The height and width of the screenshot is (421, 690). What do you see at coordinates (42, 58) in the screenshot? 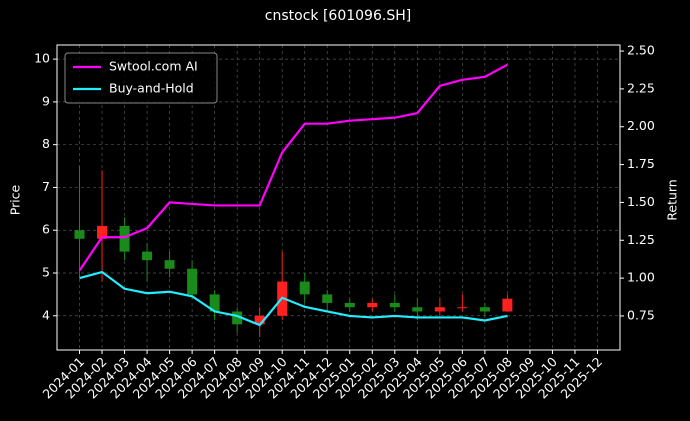
I see `y-tick-label: 10` at bounding box center [42, 58].